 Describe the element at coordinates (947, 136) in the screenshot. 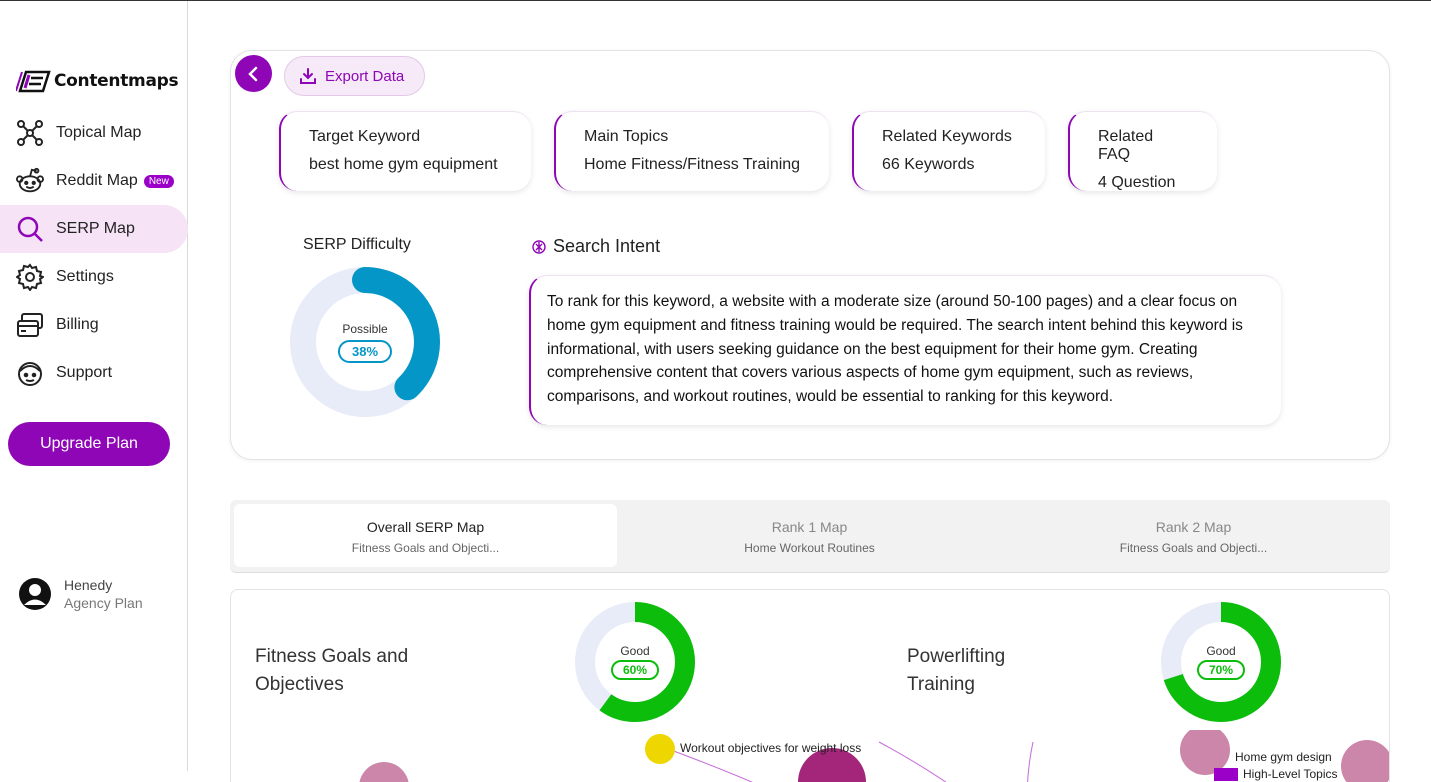

I see `stat-label: Related Keywords` at that location.